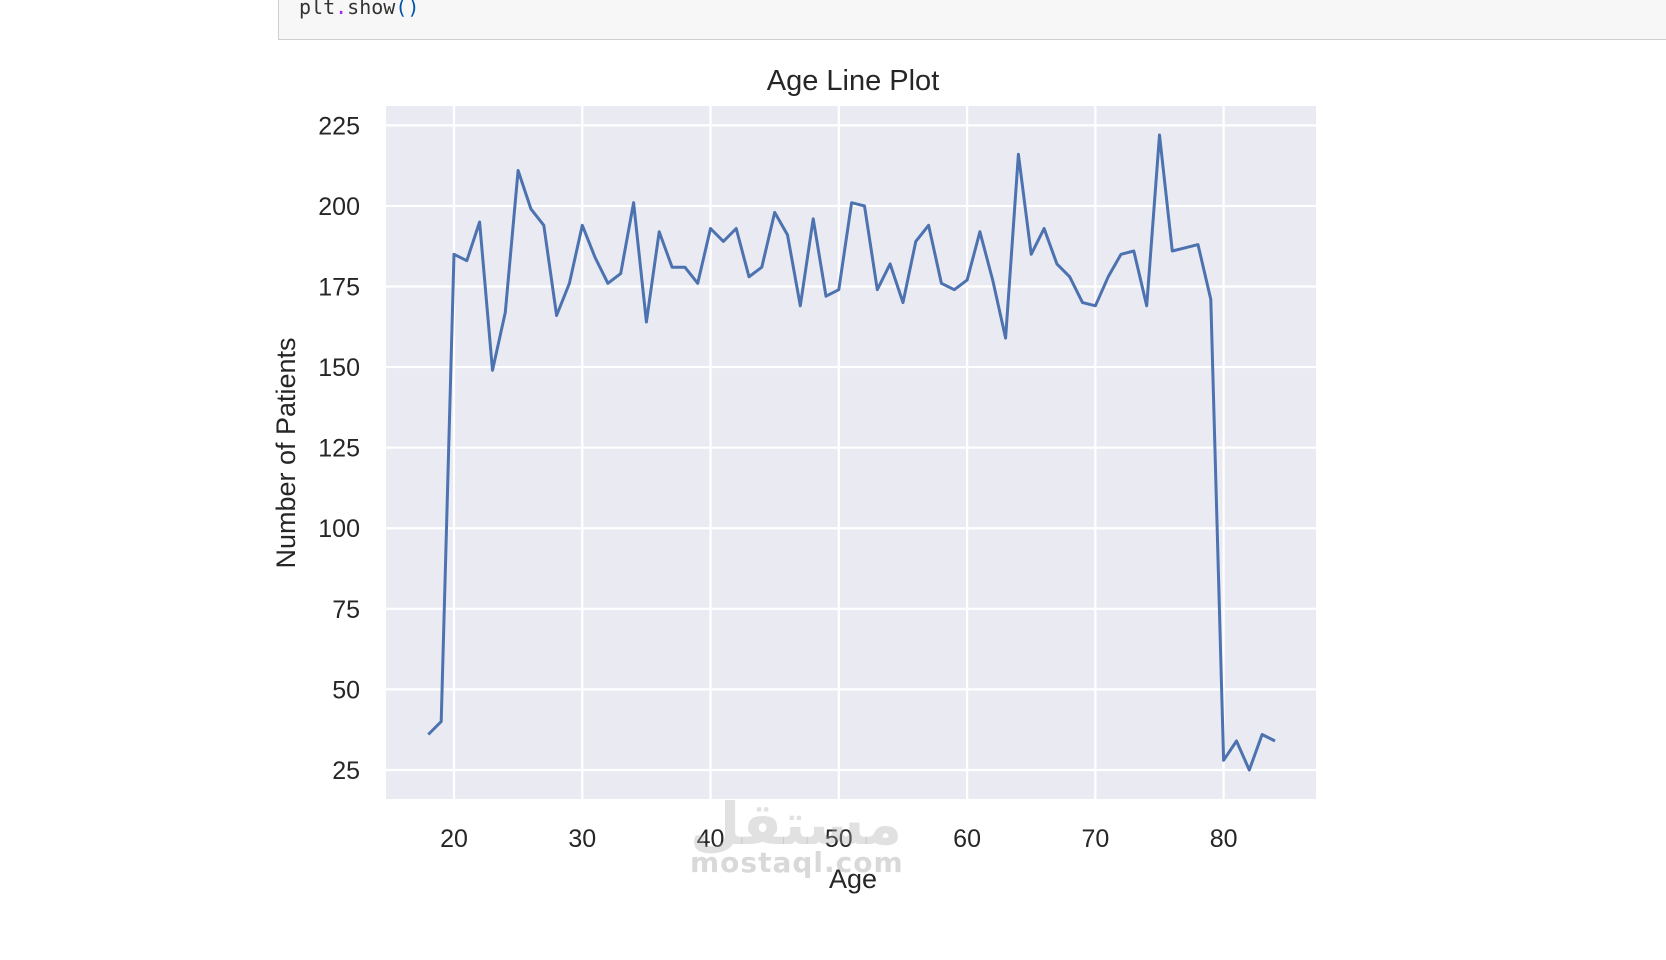 The image size is (1666, 960). Describe the element at coordinates (339, 368) in the screenshot. I see `y-tick-label-150: 150` at that location.